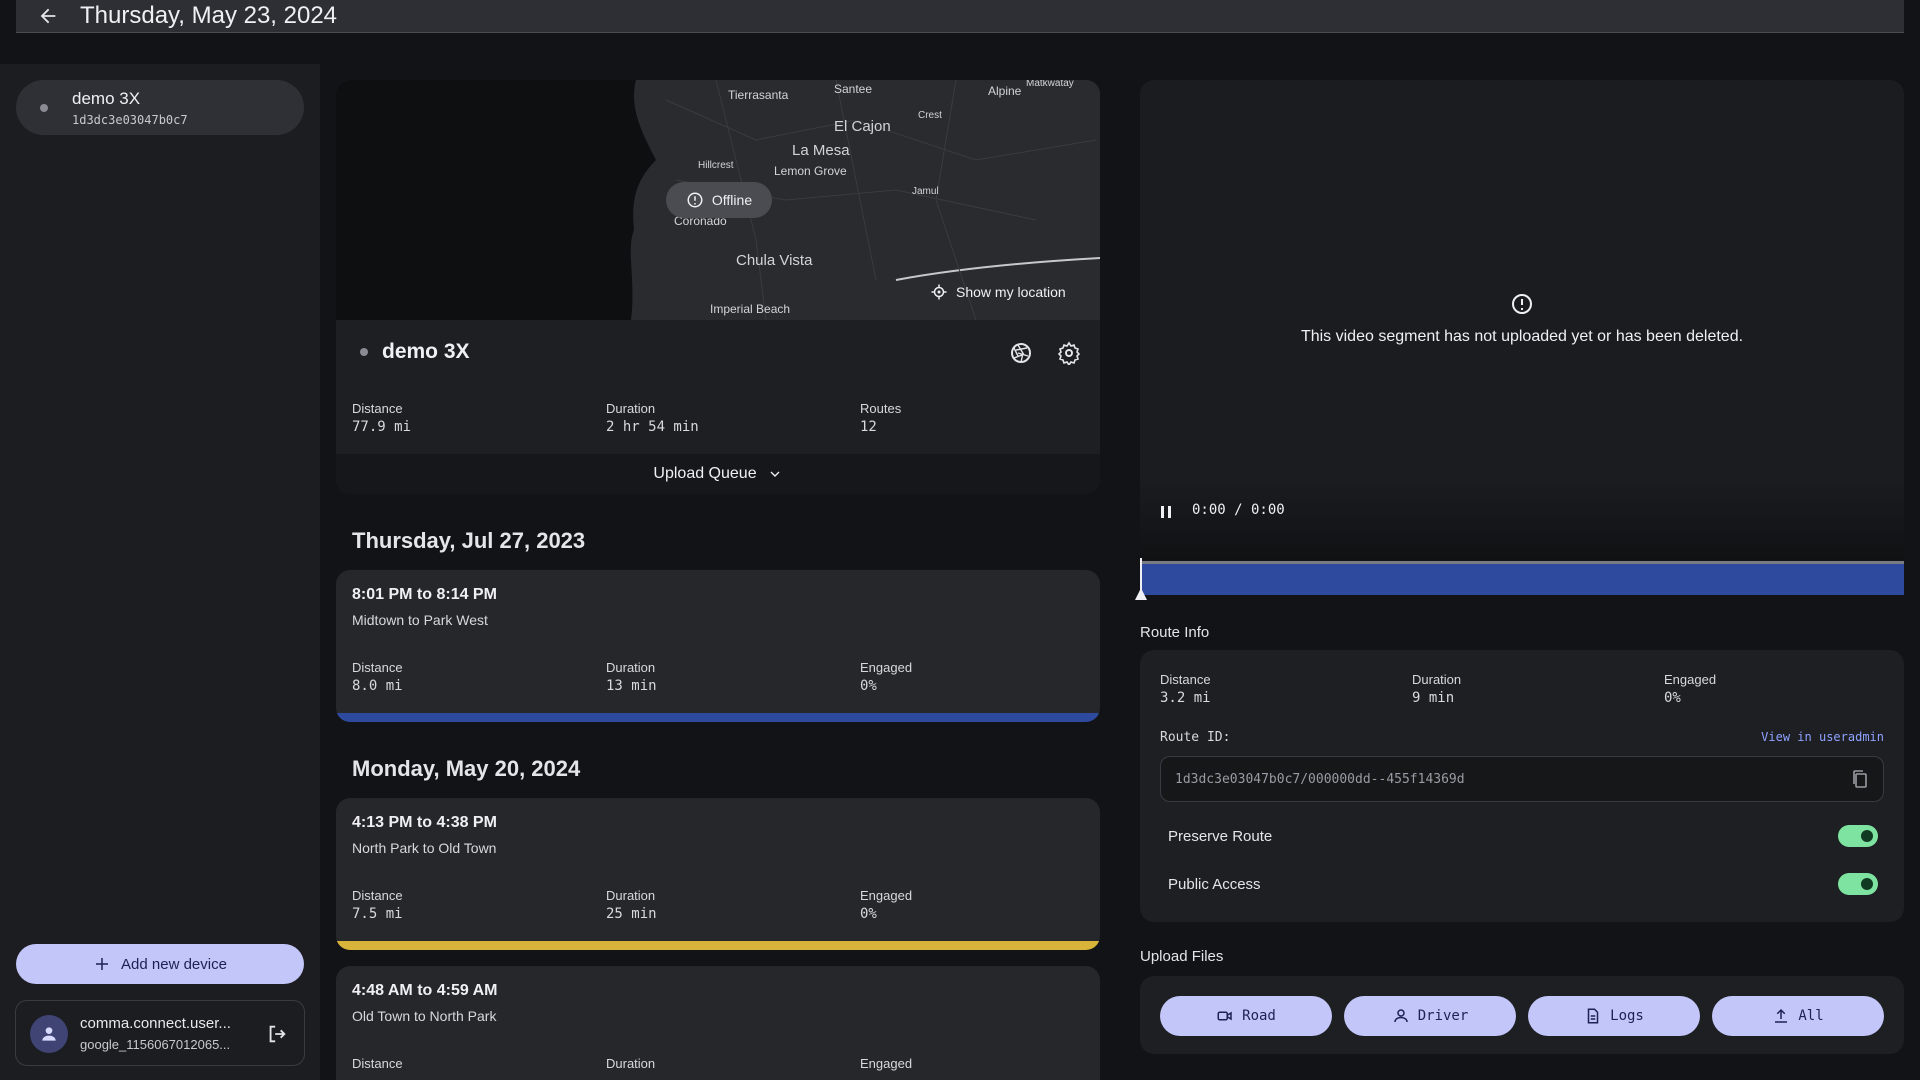 This screenshot has height=1080, width=1920. What do you see at coordinates (1822, 737) in the screenshot?
I see `view-in-useradmin-link: View in useradmin` at bounding box center [1822, 737].